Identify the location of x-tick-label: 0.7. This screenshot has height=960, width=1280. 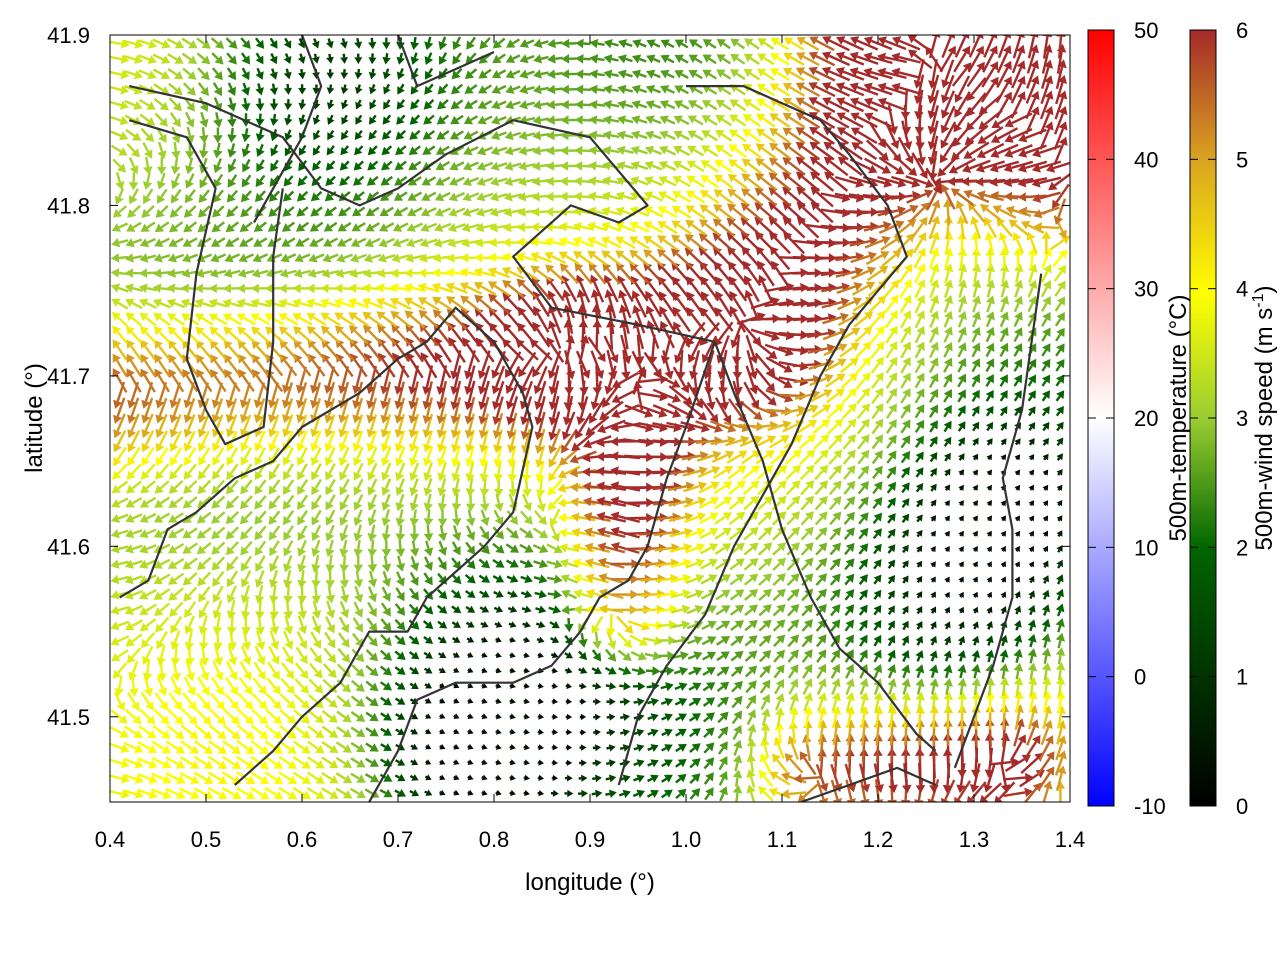
(398, 839).